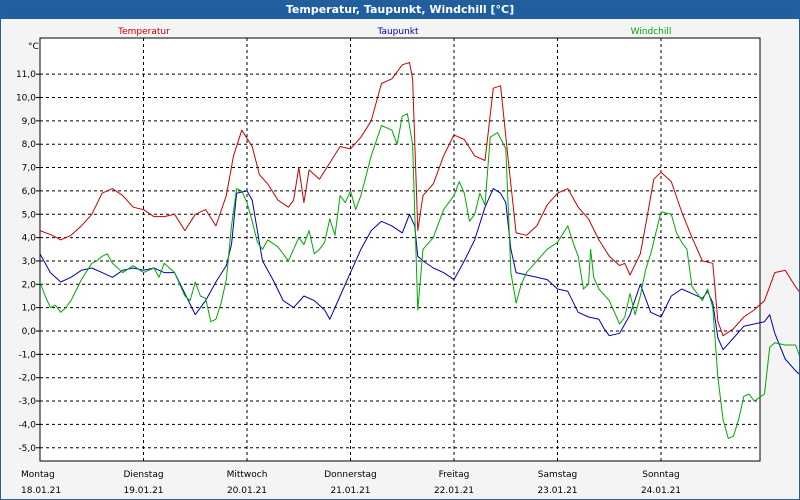 Image resolution: width=800 pixels, height=500 pixels. I want to click on x-tick-day-label: Freitag, so click(454, 475).